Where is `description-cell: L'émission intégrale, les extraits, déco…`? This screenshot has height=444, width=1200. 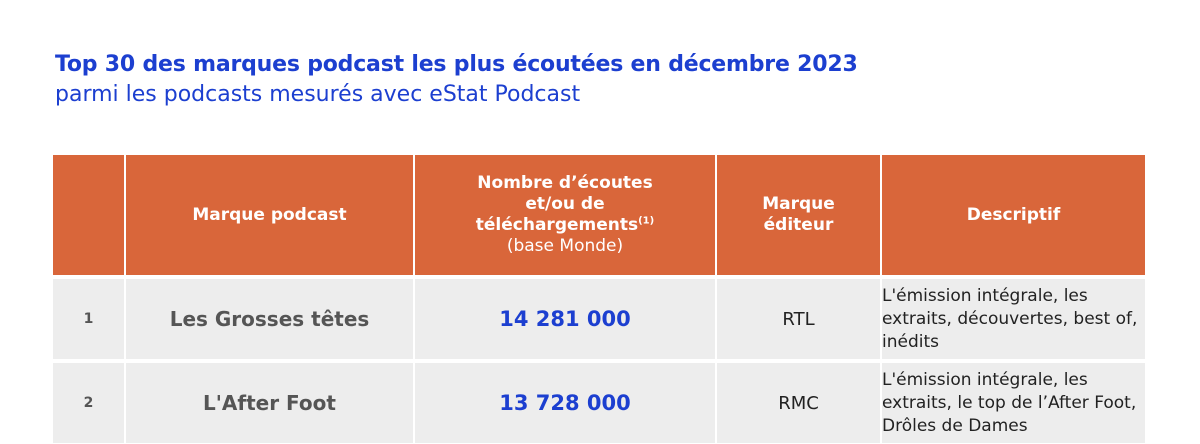
description-cell: L'émission intégrale, les extraits, déco… is located at coordinates (1013, 321).